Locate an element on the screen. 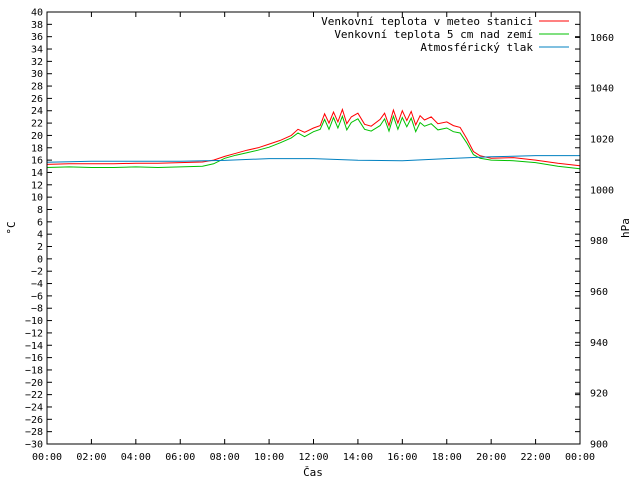  y-left-tick-label: 8 is located at coordinates (40, 210).